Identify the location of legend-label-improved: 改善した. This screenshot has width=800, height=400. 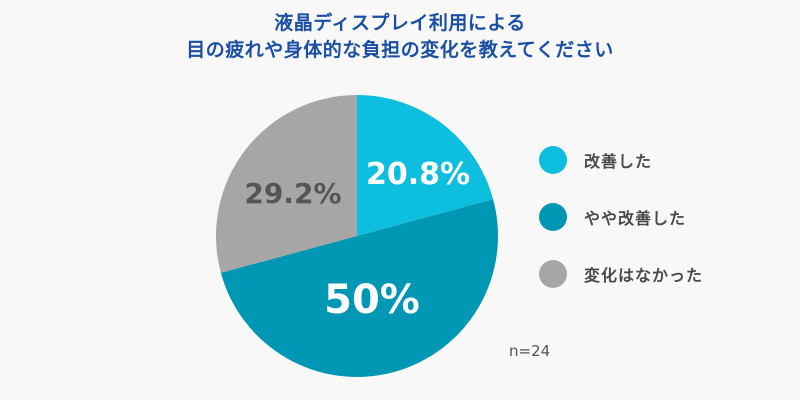
(618, 161).